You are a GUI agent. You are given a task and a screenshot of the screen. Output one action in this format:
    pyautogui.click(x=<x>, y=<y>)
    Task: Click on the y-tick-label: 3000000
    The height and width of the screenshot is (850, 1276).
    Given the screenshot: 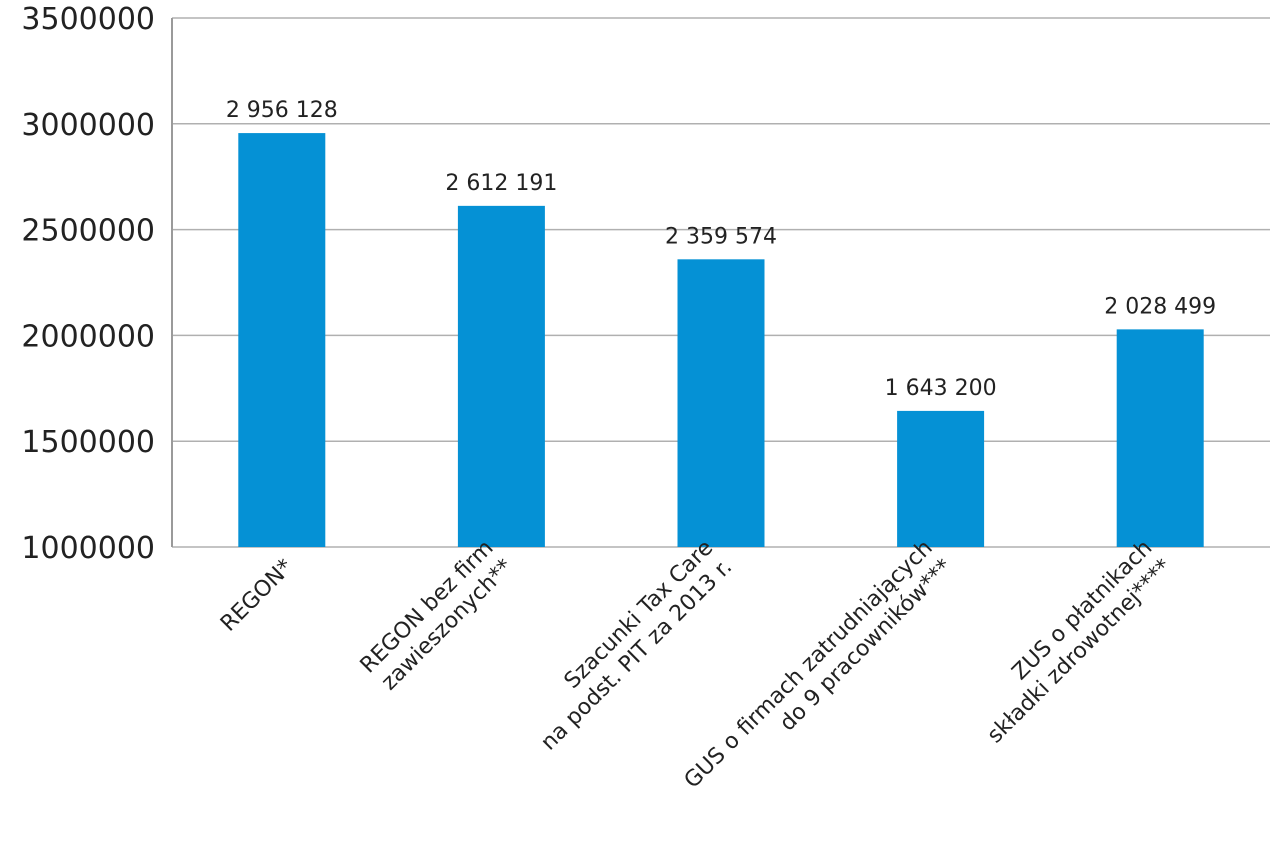 What is the action you would take?
    pyautogui.click(x=88, y=125)
    